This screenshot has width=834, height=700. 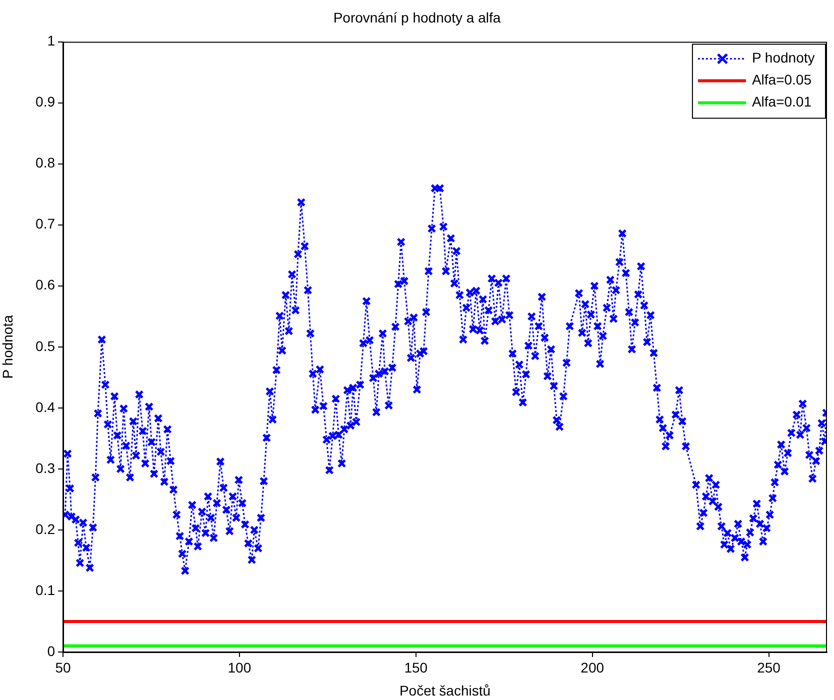 I want to click on x-tick-label: 250, so click(x=769, y=667).